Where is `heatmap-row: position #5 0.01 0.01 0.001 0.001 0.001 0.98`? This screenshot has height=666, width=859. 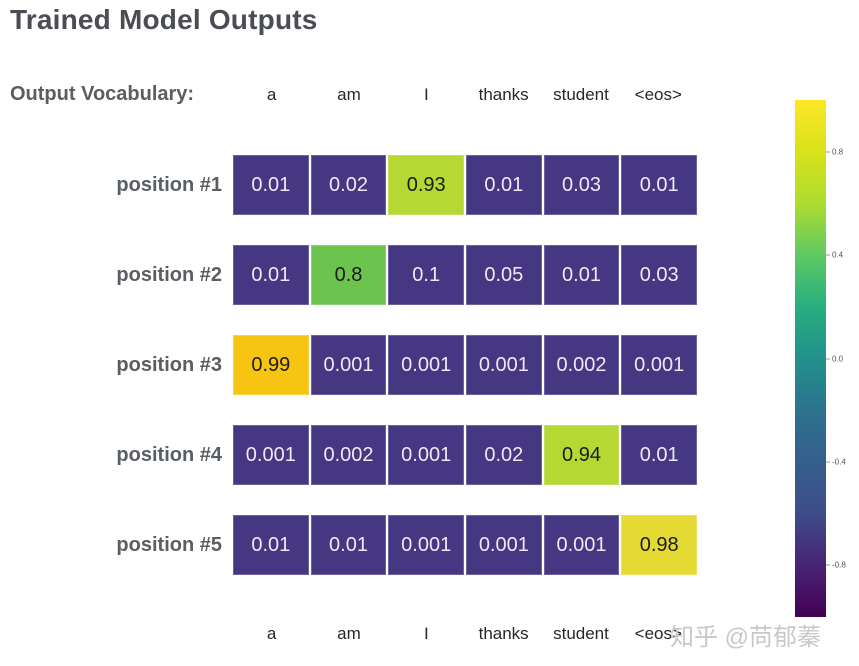
heatmap-row: position #5 0.01 0.01 0.001 0.001 0.001 0.98 is located at coordinates (349, 545).